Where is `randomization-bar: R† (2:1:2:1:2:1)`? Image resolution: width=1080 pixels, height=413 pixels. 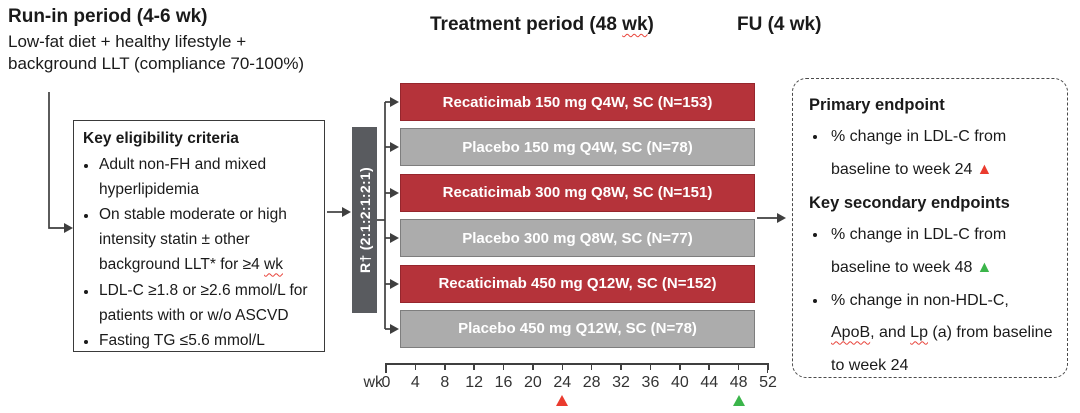
randomization-bar: R† (2:1:2:1:2:1) is located at coordinates (364, 220).